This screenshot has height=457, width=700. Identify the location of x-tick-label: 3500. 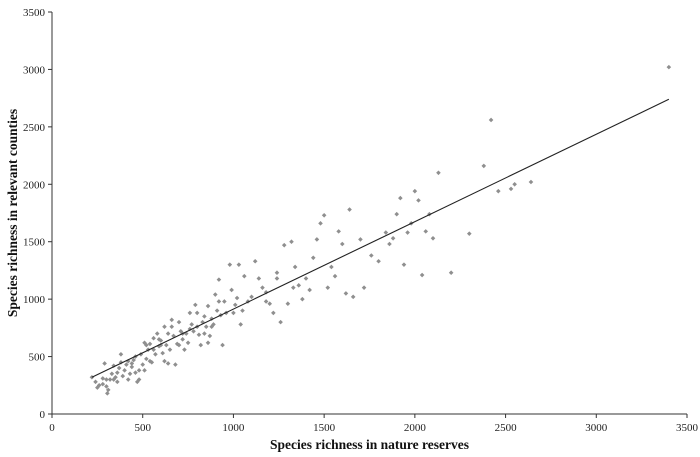
(687, 428).